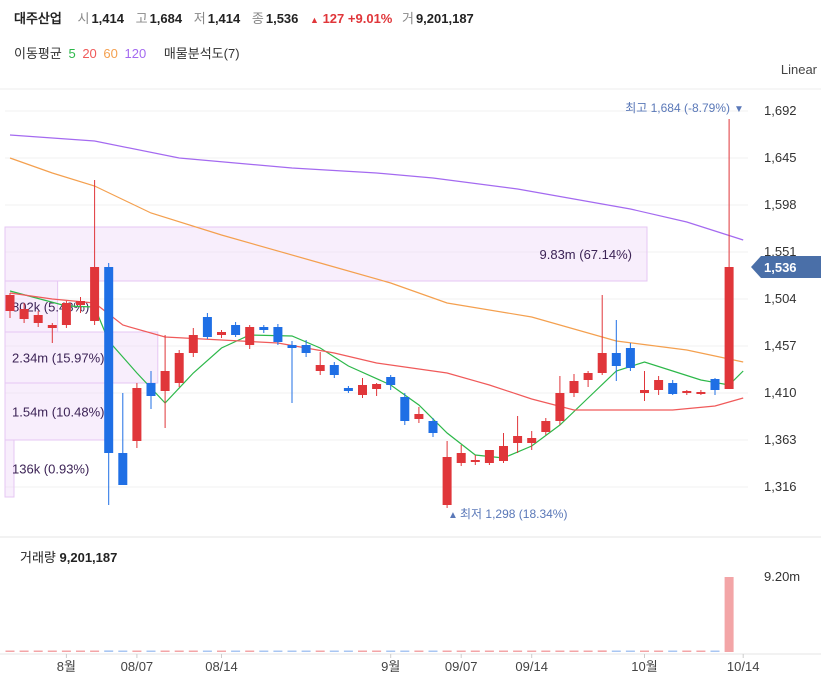  I want to click on volume-profile-label: 136k (0.93%), so click(50, 469).